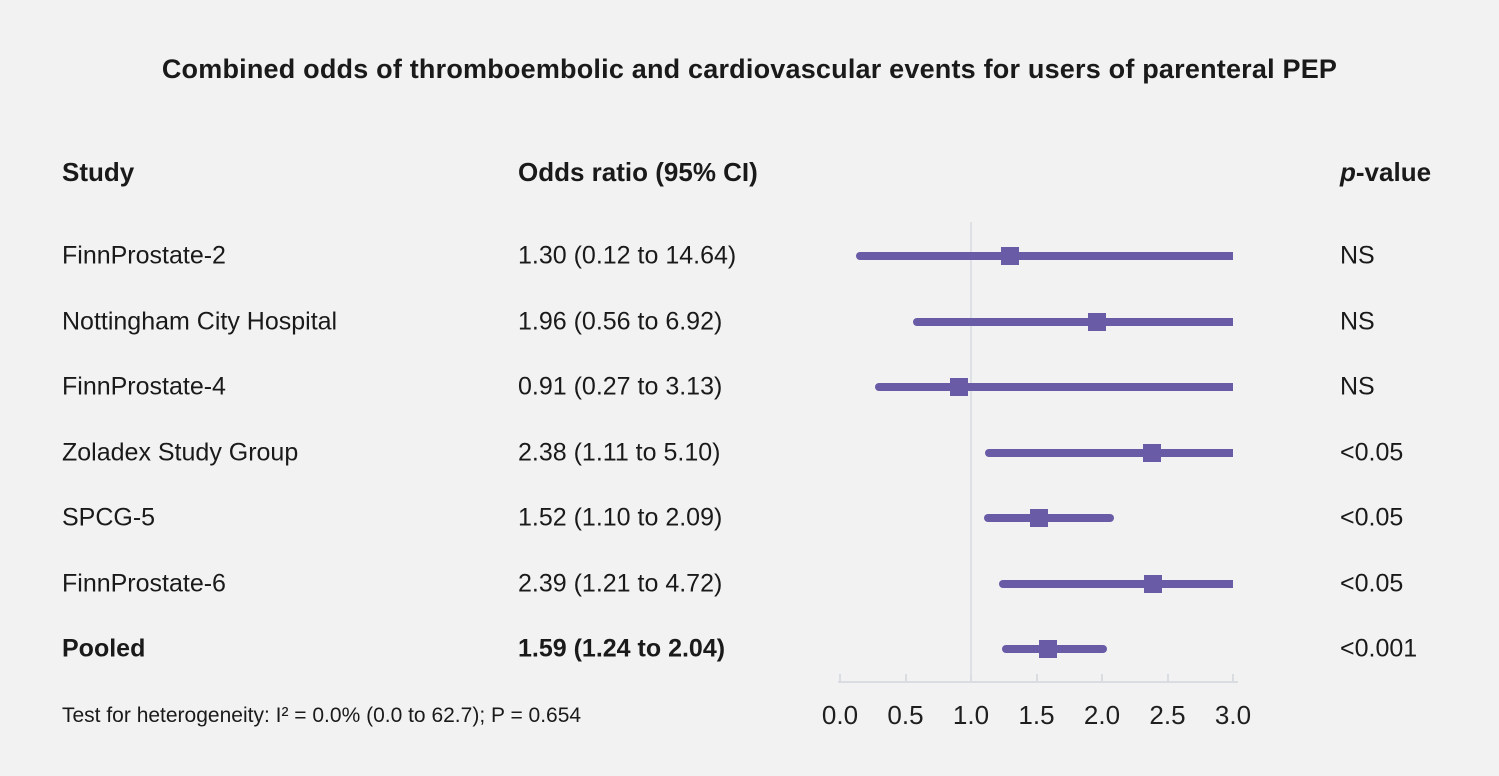  Describe the element at coordinates (622, 648) in the screenshot. I see `odds-ratio-value: 1.59 (1.24 to 2.04)` at that location.